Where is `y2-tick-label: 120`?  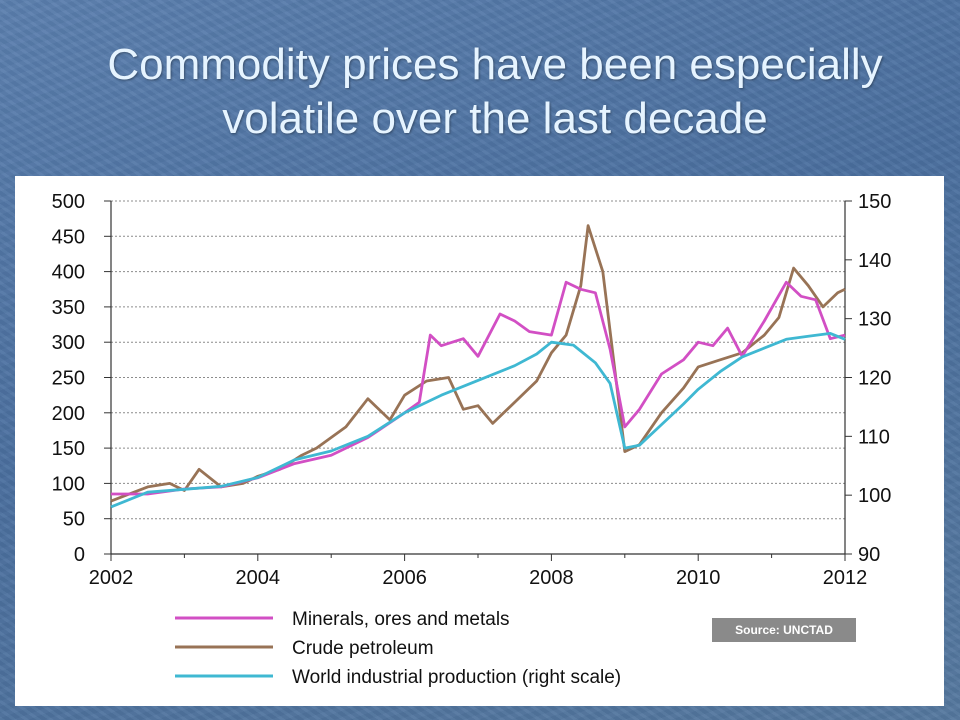 y2-tick-label: 120 is located at coordinates (874, 379).